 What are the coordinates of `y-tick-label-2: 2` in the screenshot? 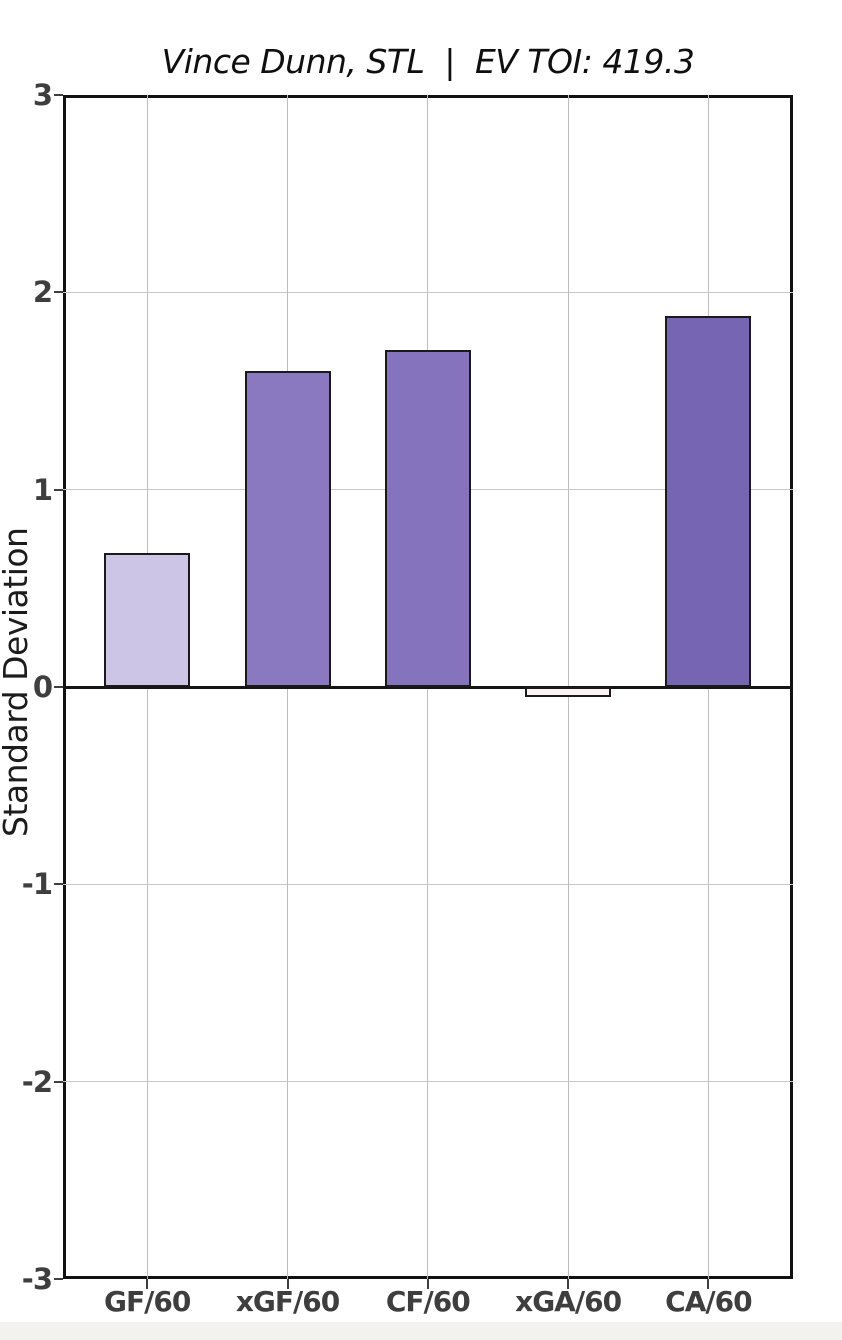 It's located at (42, 292).